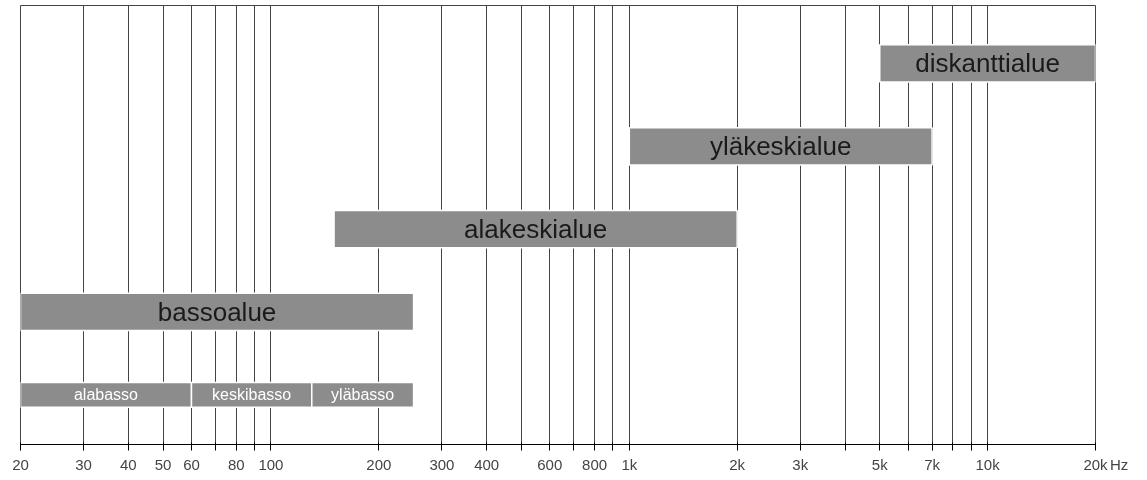  What do you see at coordinates (379, 464) in the screenshot?
I see `x-tick-label: 200` at bounding box center [379, 464].